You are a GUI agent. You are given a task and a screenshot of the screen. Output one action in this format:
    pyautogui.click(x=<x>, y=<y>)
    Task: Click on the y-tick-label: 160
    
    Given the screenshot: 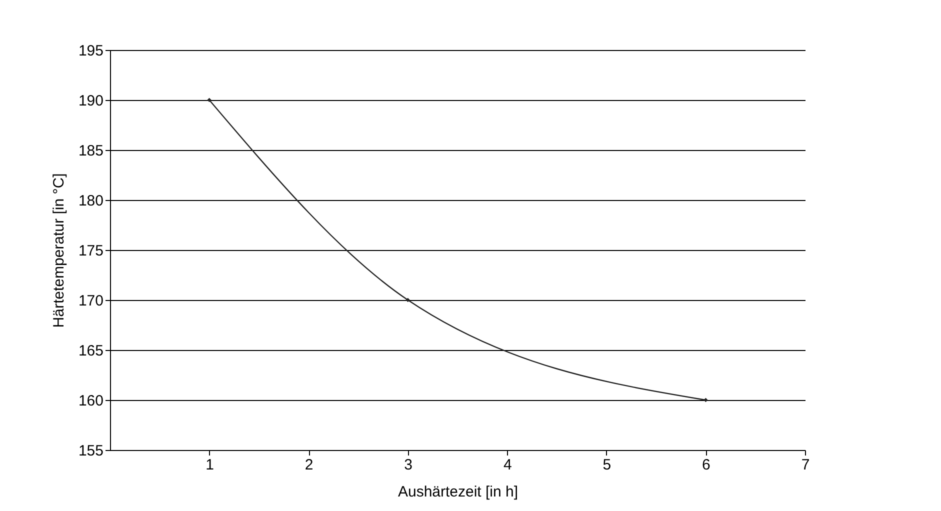 What is the action you would take?
    pyautogui.click(x=91, y=401)
    